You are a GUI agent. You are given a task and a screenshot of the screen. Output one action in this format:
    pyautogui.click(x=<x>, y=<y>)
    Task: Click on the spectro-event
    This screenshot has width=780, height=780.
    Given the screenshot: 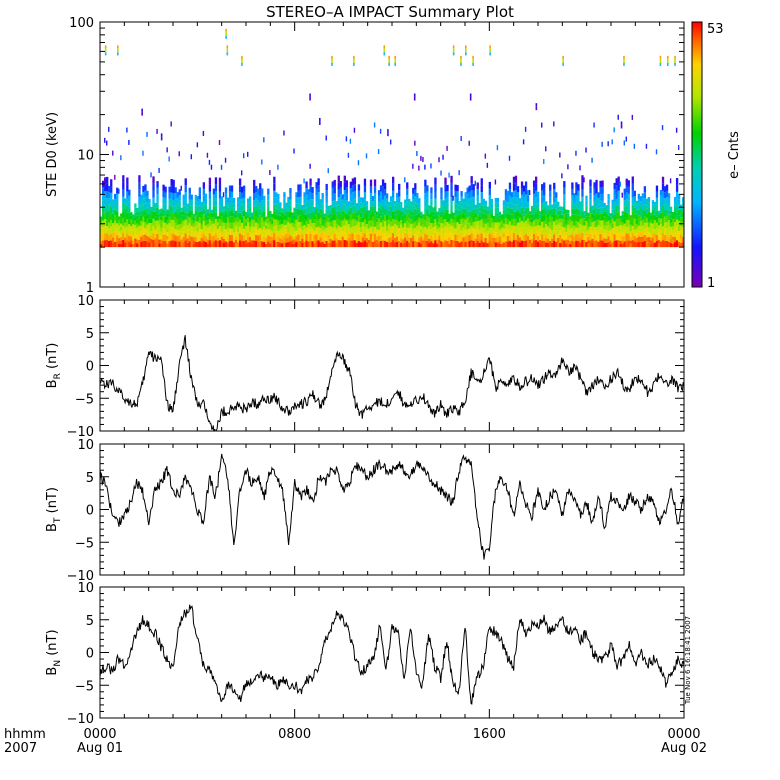 What is the action you would take?
    pyautogui.click(x=389, y=60)
    